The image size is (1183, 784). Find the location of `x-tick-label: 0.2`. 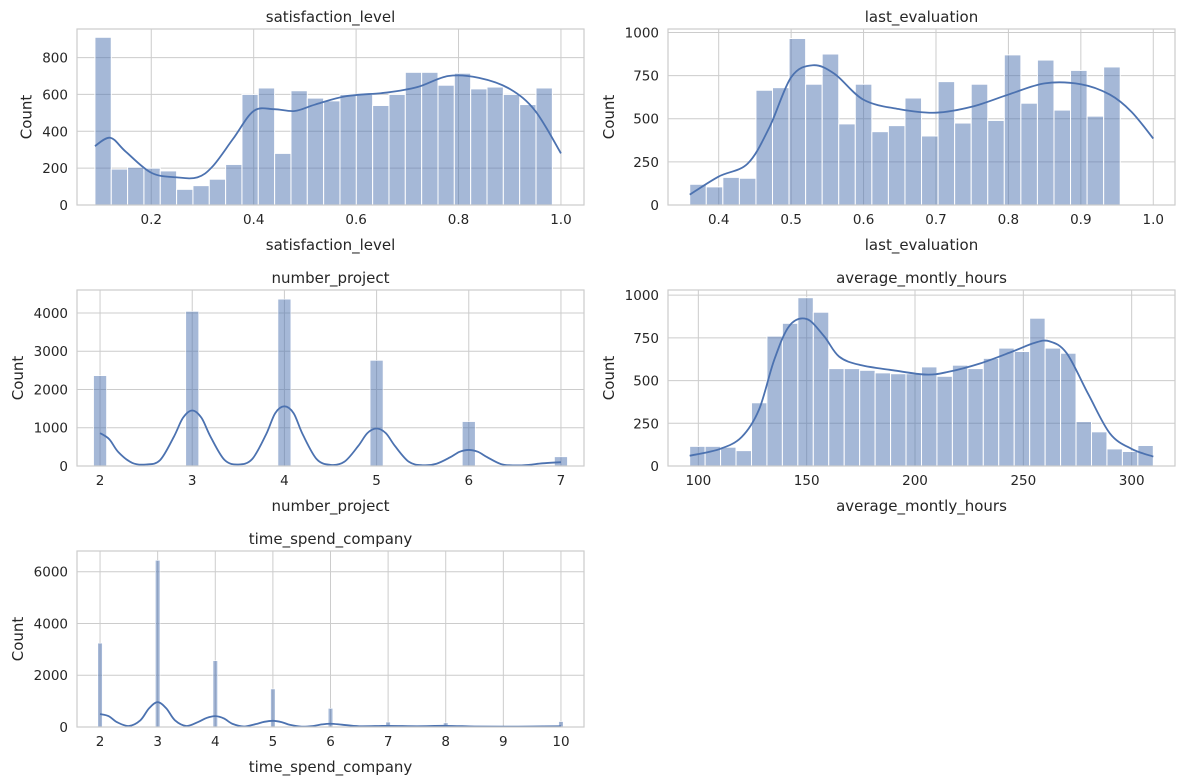

x-tick-label: 0.2 is located at coordinates (151, 220).